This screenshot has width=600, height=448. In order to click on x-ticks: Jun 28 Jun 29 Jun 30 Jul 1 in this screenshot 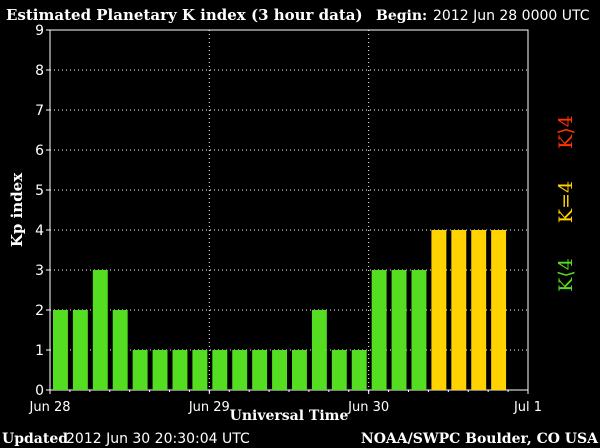, I will do `click(285, 402)`.